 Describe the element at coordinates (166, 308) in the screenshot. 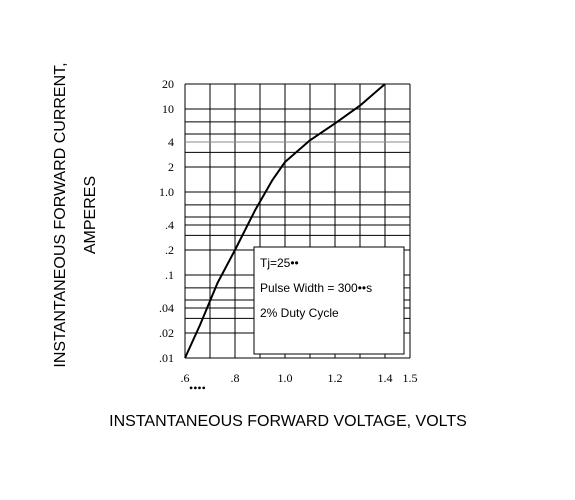

I see `y-tick-label: .04` at that location.